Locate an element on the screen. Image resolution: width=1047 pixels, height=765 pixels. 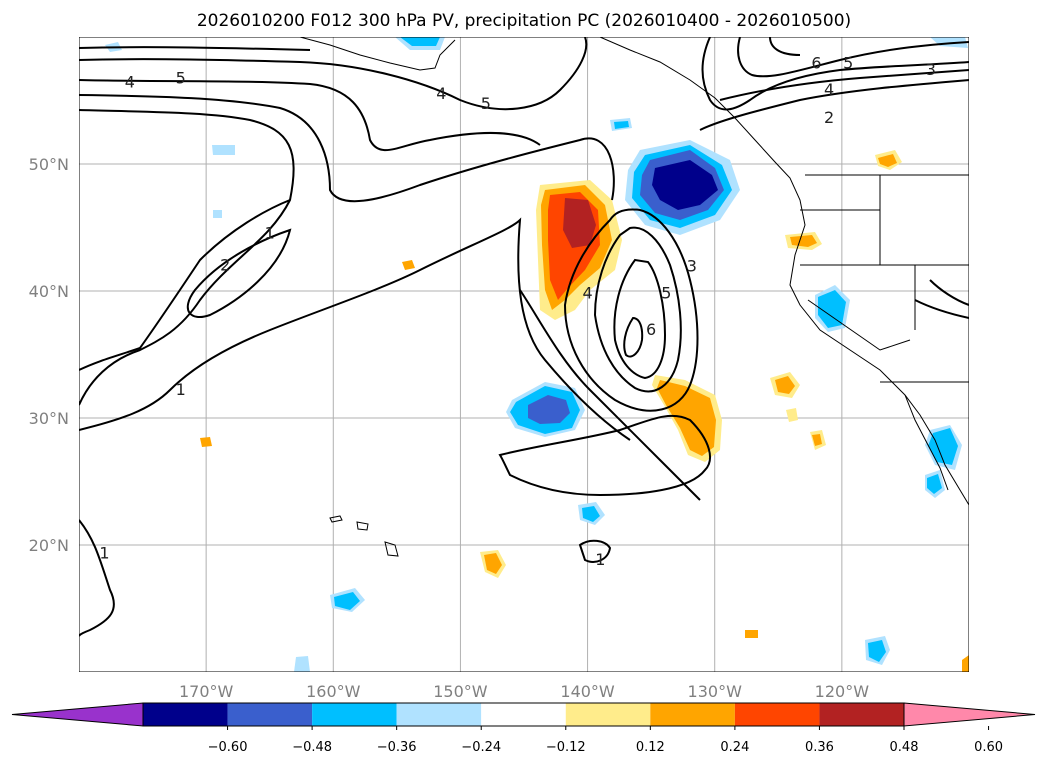
pv-contour-1-southwest is located at coordinates (97, 578).